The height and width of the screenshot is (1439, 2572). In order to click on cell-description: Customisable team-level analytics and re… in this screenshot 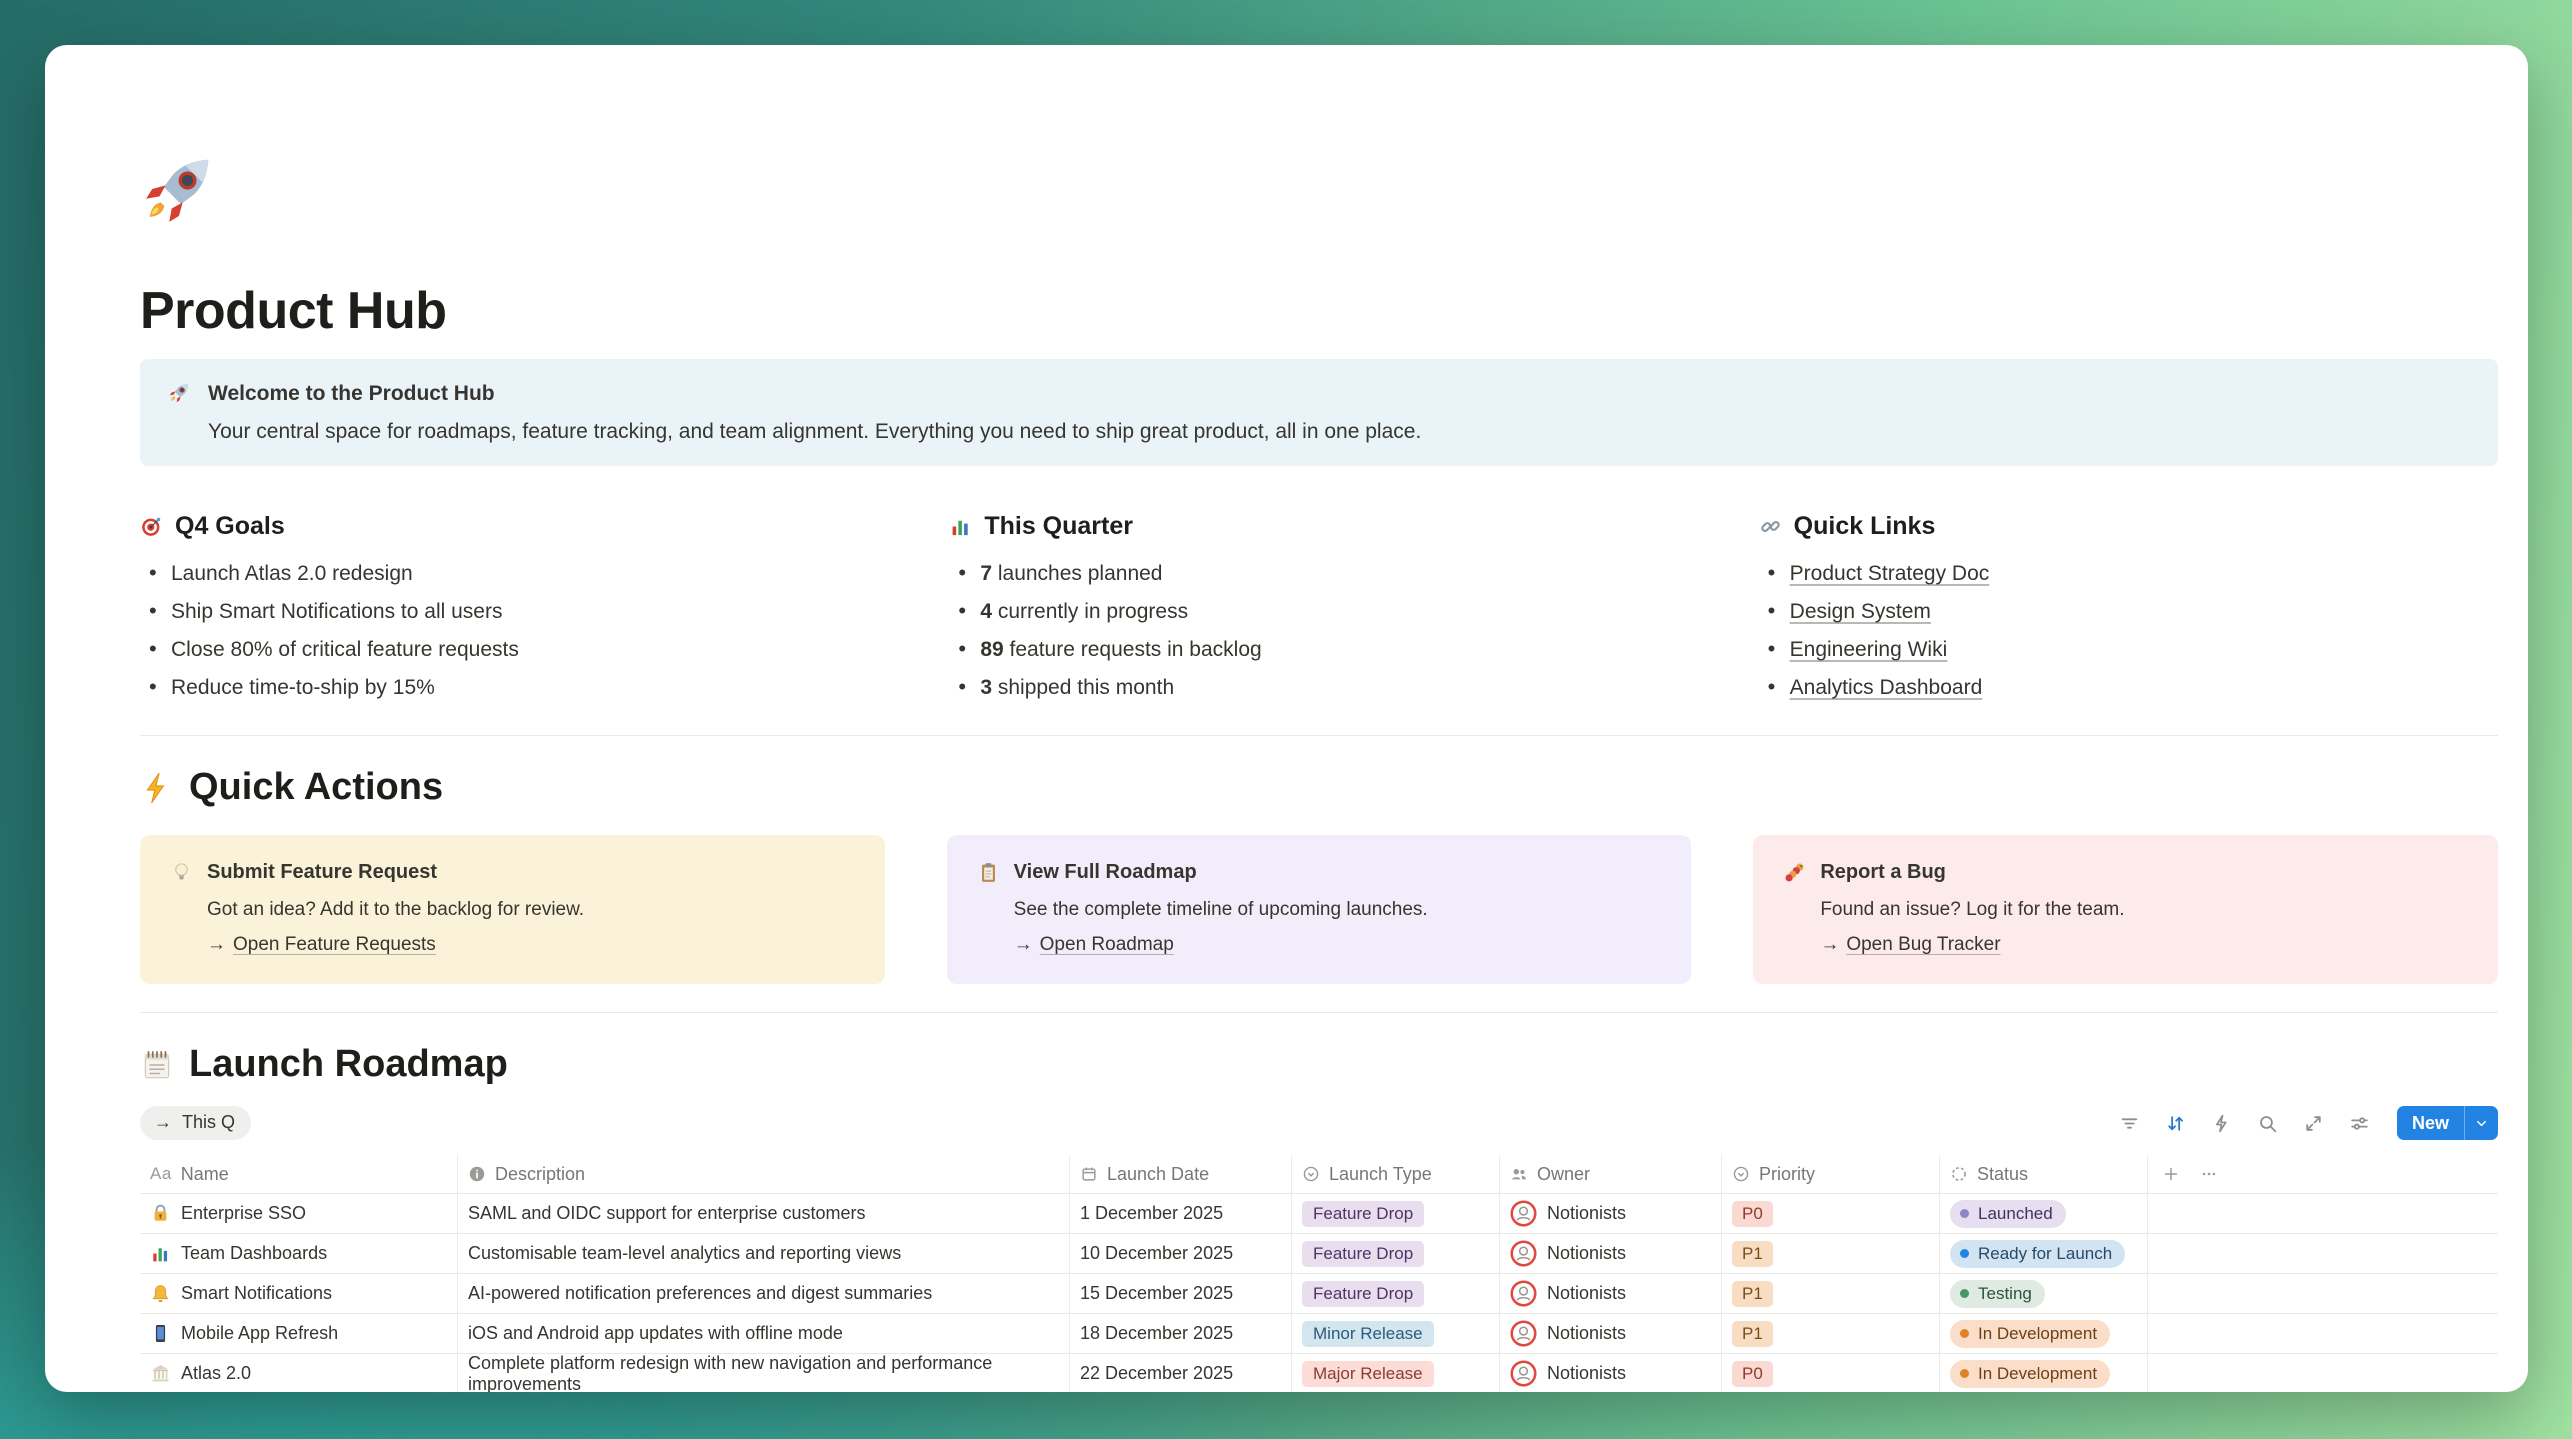, I will do `click(764, 1253)`.